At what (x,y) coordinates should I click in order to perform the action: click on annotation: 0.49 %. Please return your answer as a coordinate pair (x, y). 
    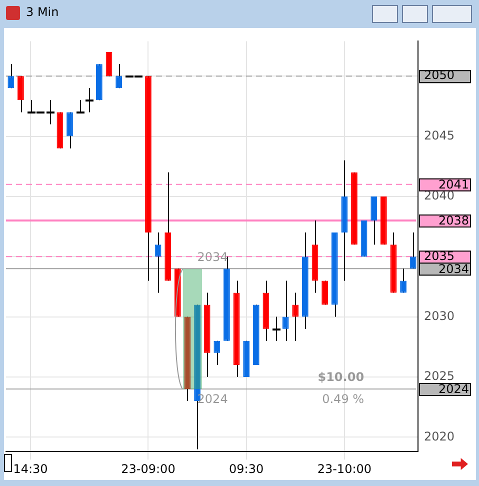
    Looking at the image, I should click on (343, 399).